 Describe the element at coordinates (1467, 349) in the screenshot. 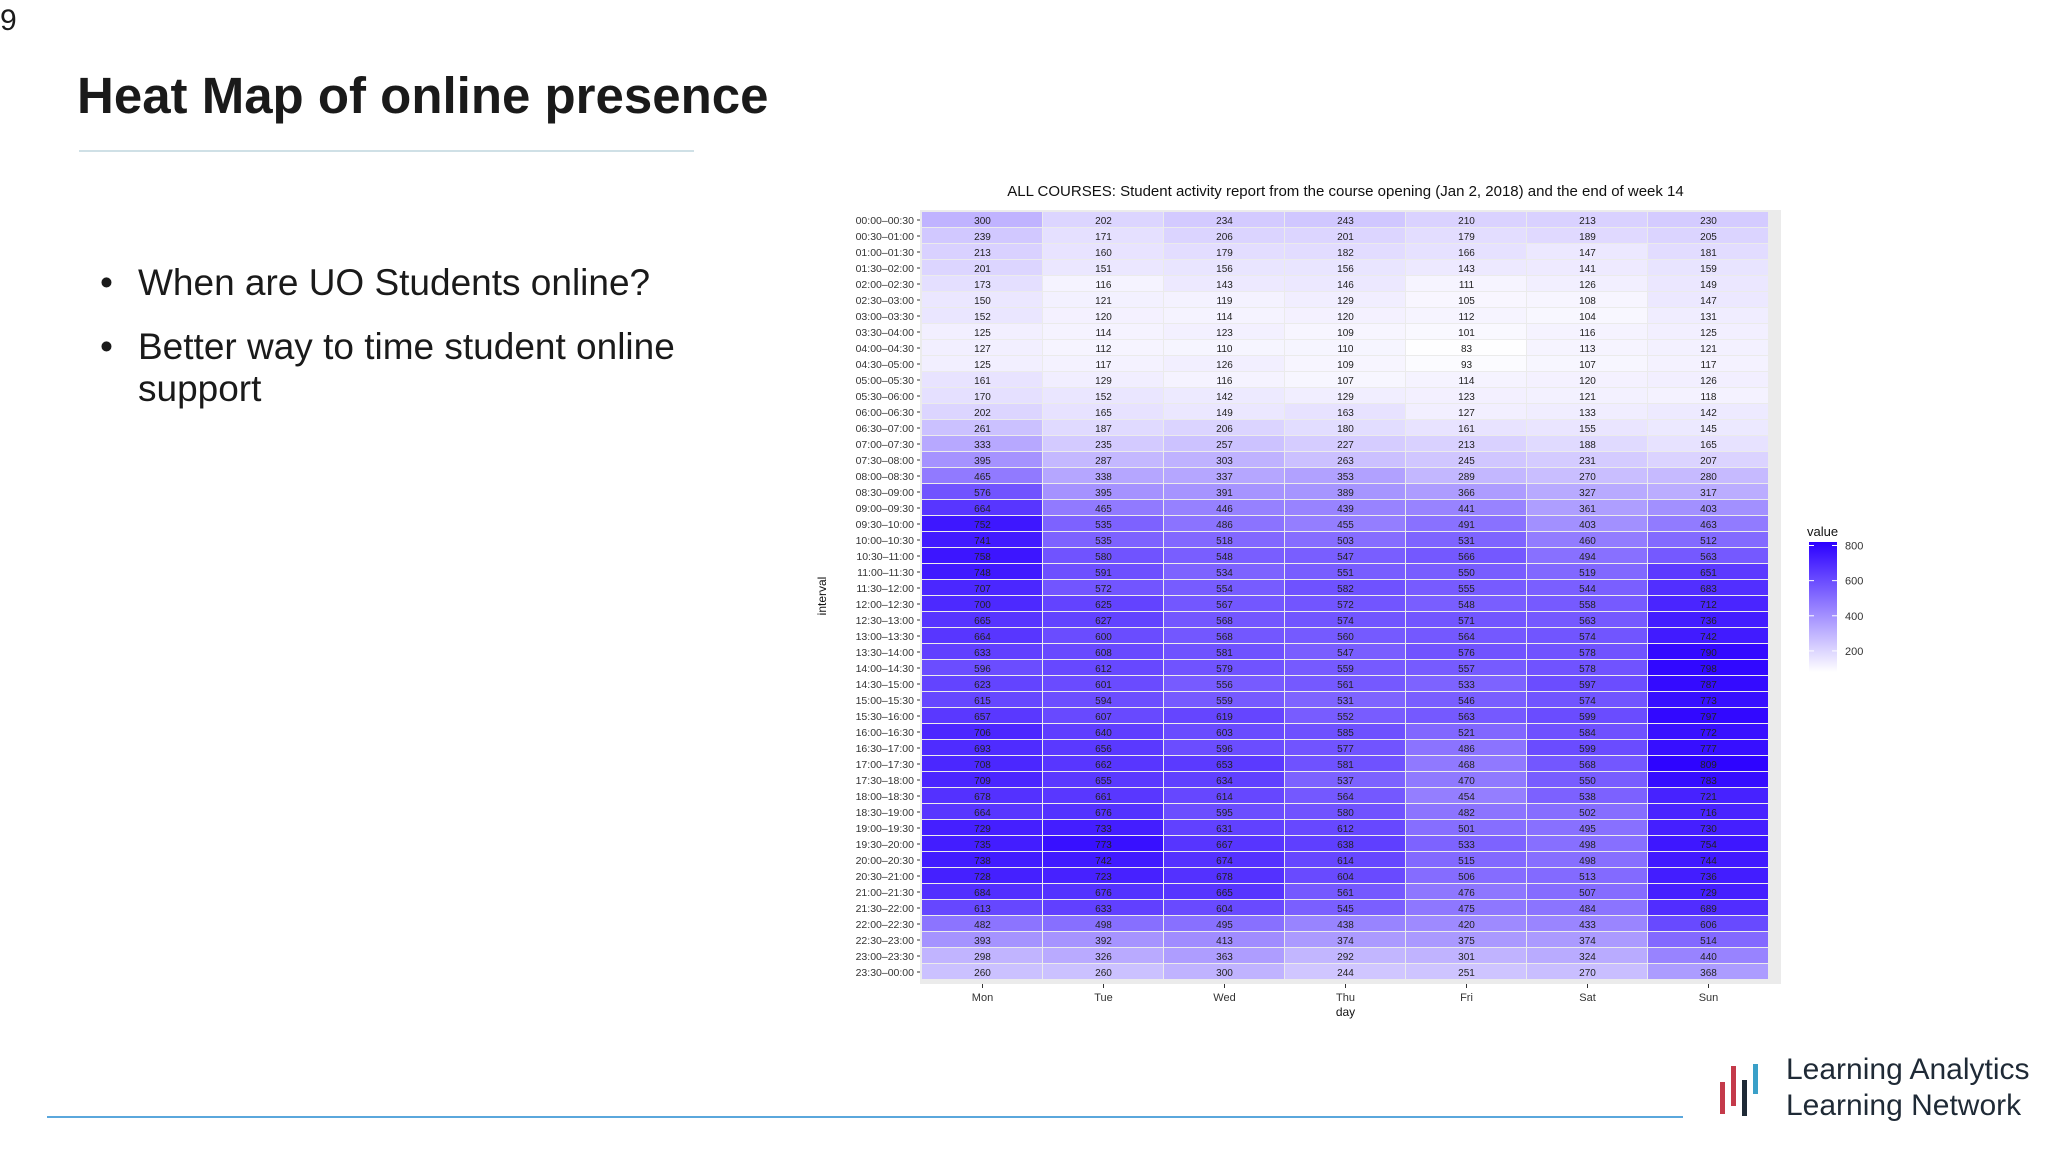

I see `cell-label: 83` at that location.